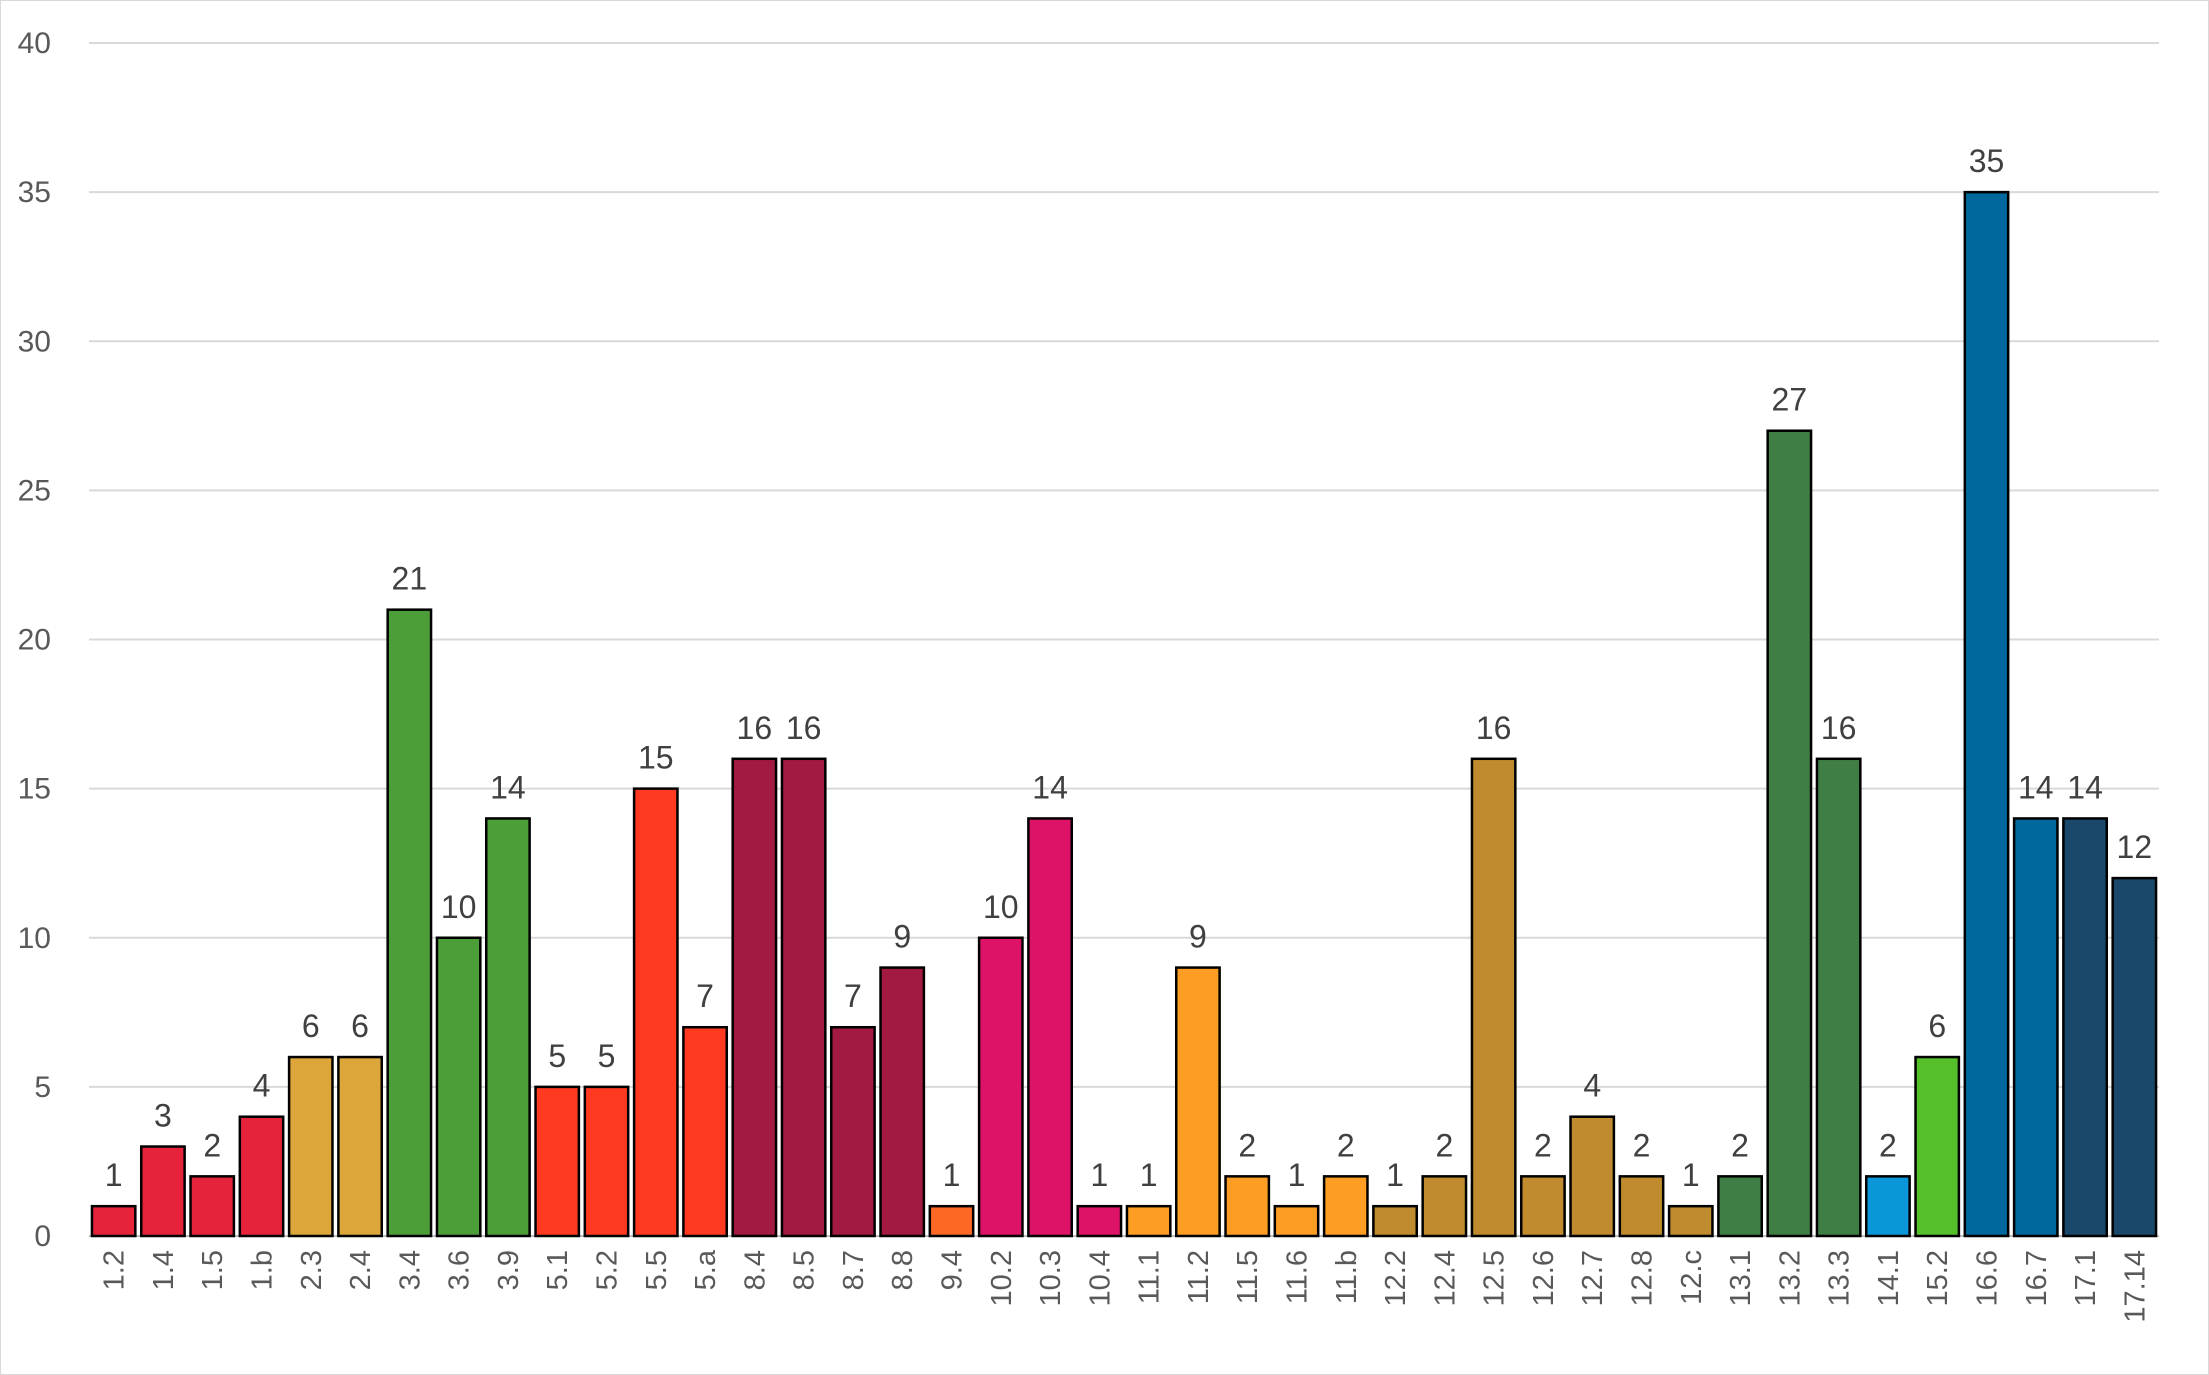 The width and height of the screenshot is (2209, 1375). I want to click on data-label: 21, so click(410, 579).